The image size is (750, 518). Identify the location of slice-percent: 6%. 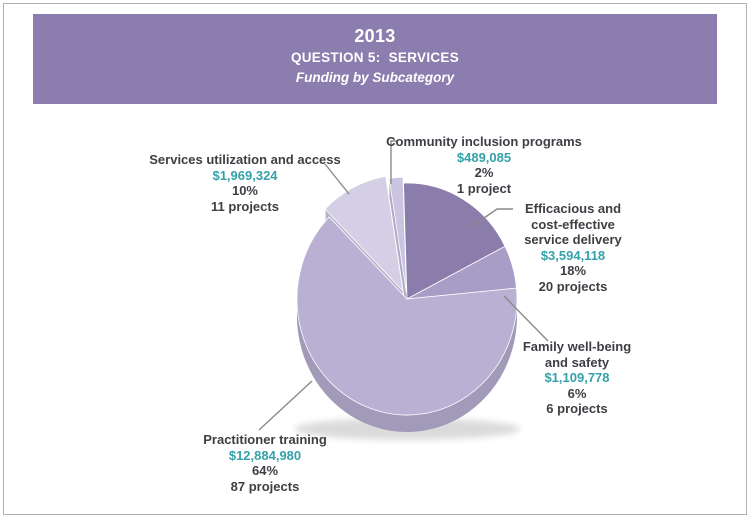
(577, 393).